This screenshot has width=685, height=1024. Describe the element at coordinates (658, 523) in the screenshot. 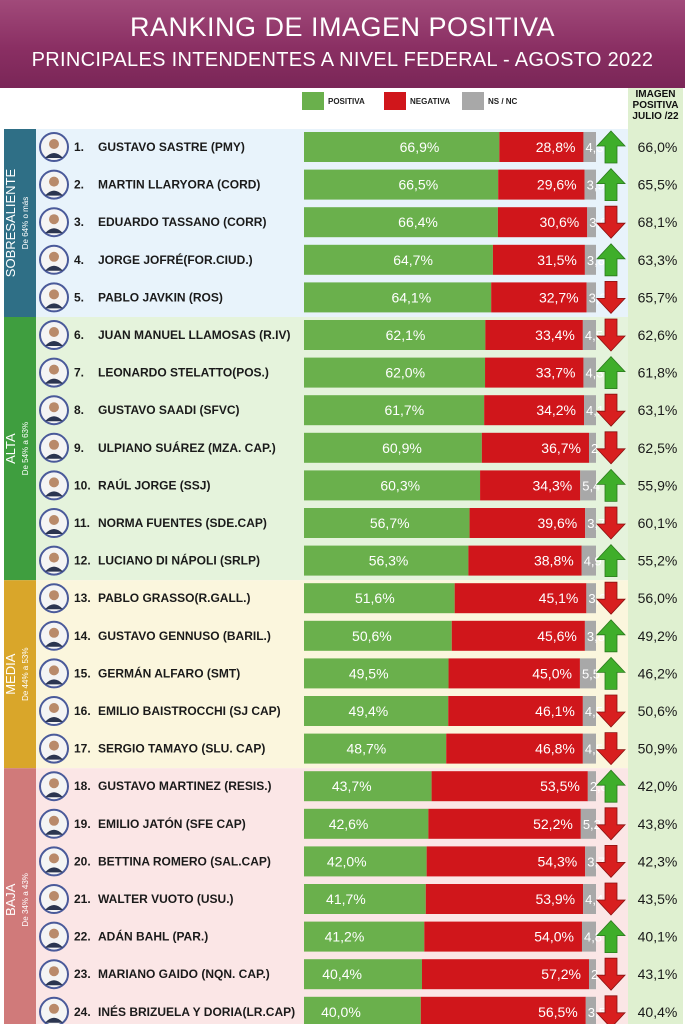

I see `previous-value-11: 60,1%` at that location.